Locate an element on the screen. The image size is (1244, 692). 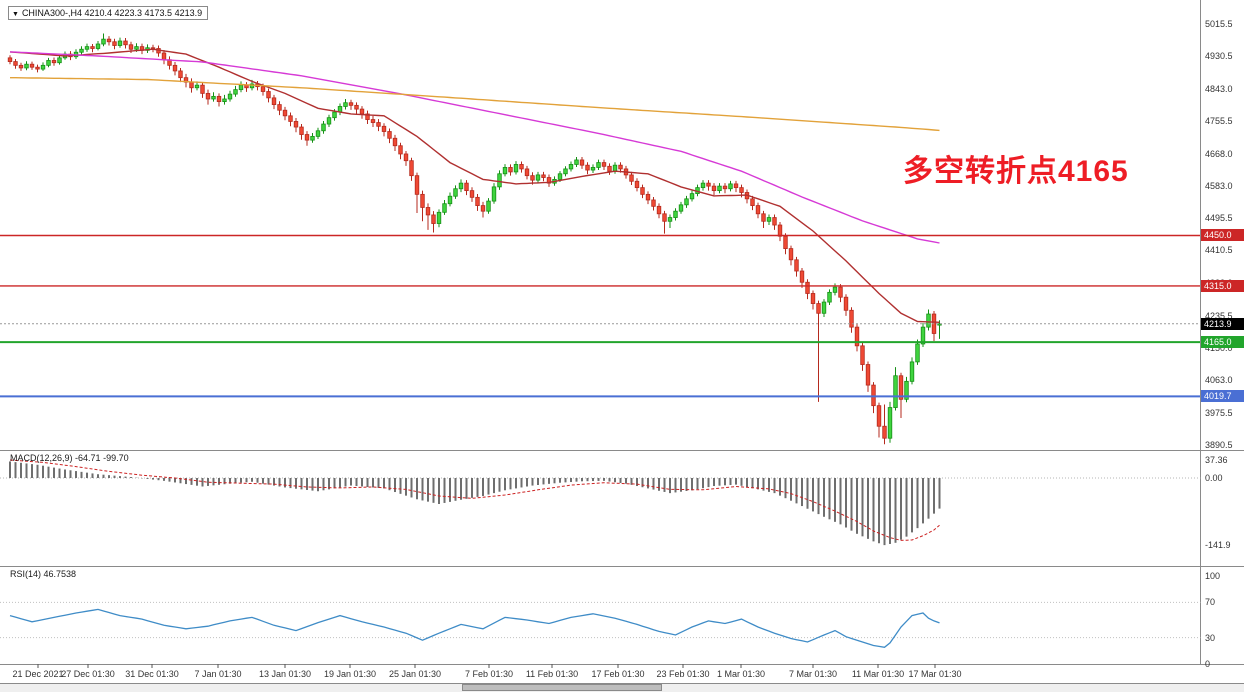
time-axis-label: 25 Jan 01:30 is located at coordinates (415, 674).